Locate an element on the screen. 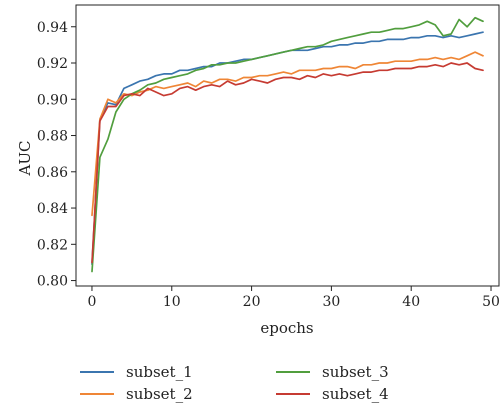 The width and height of the screenshot is (500, 418). x-axis-label: epochs is located at coordinates (286, 328).